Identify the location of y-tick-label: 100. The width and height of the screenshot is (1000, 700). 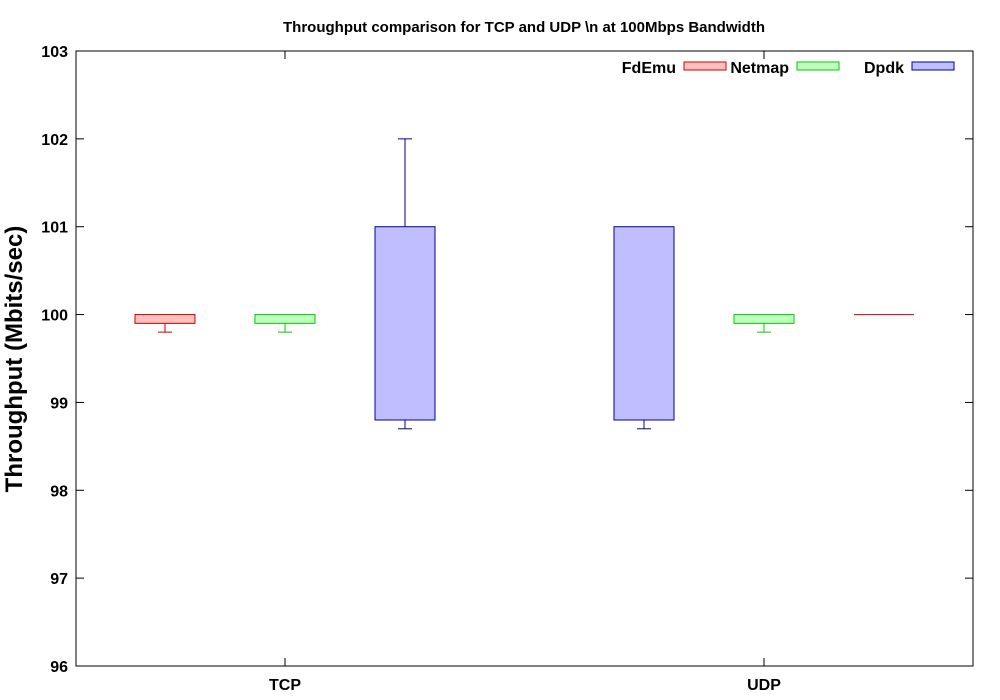
(54, 316).